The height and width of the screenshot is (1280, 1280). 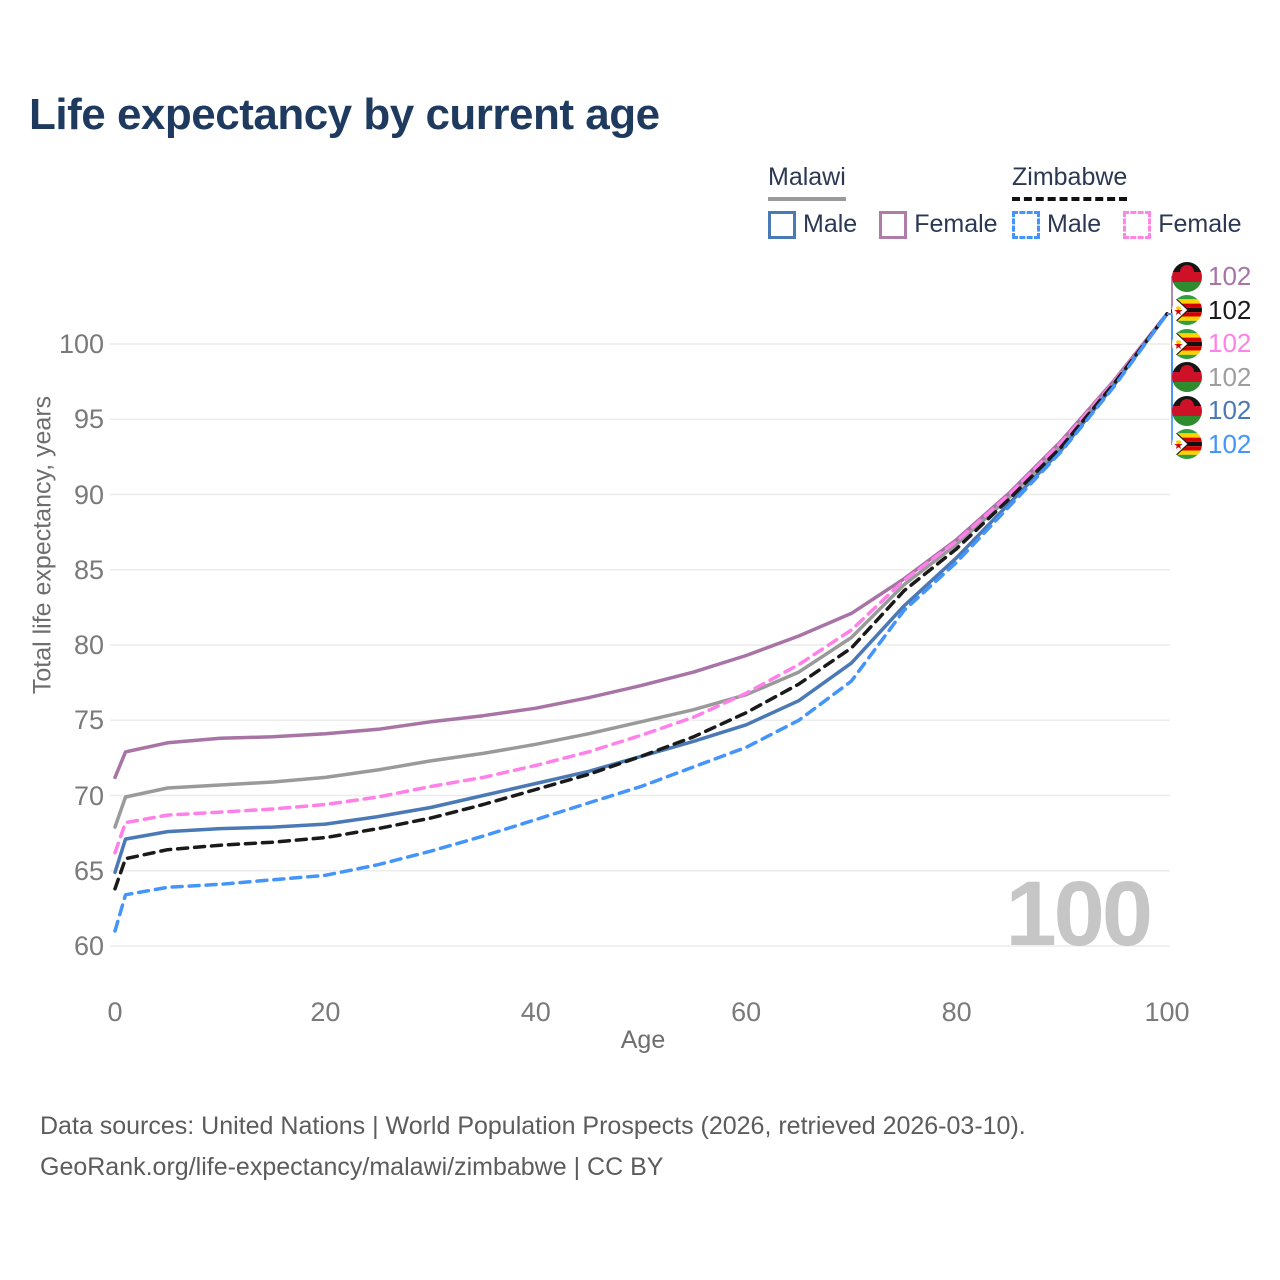 What do you see at coordinates (883, 201) in the screenshot?
I see `legend-group-malawi: Malawi Male Female` at bounding box center [883, 201].